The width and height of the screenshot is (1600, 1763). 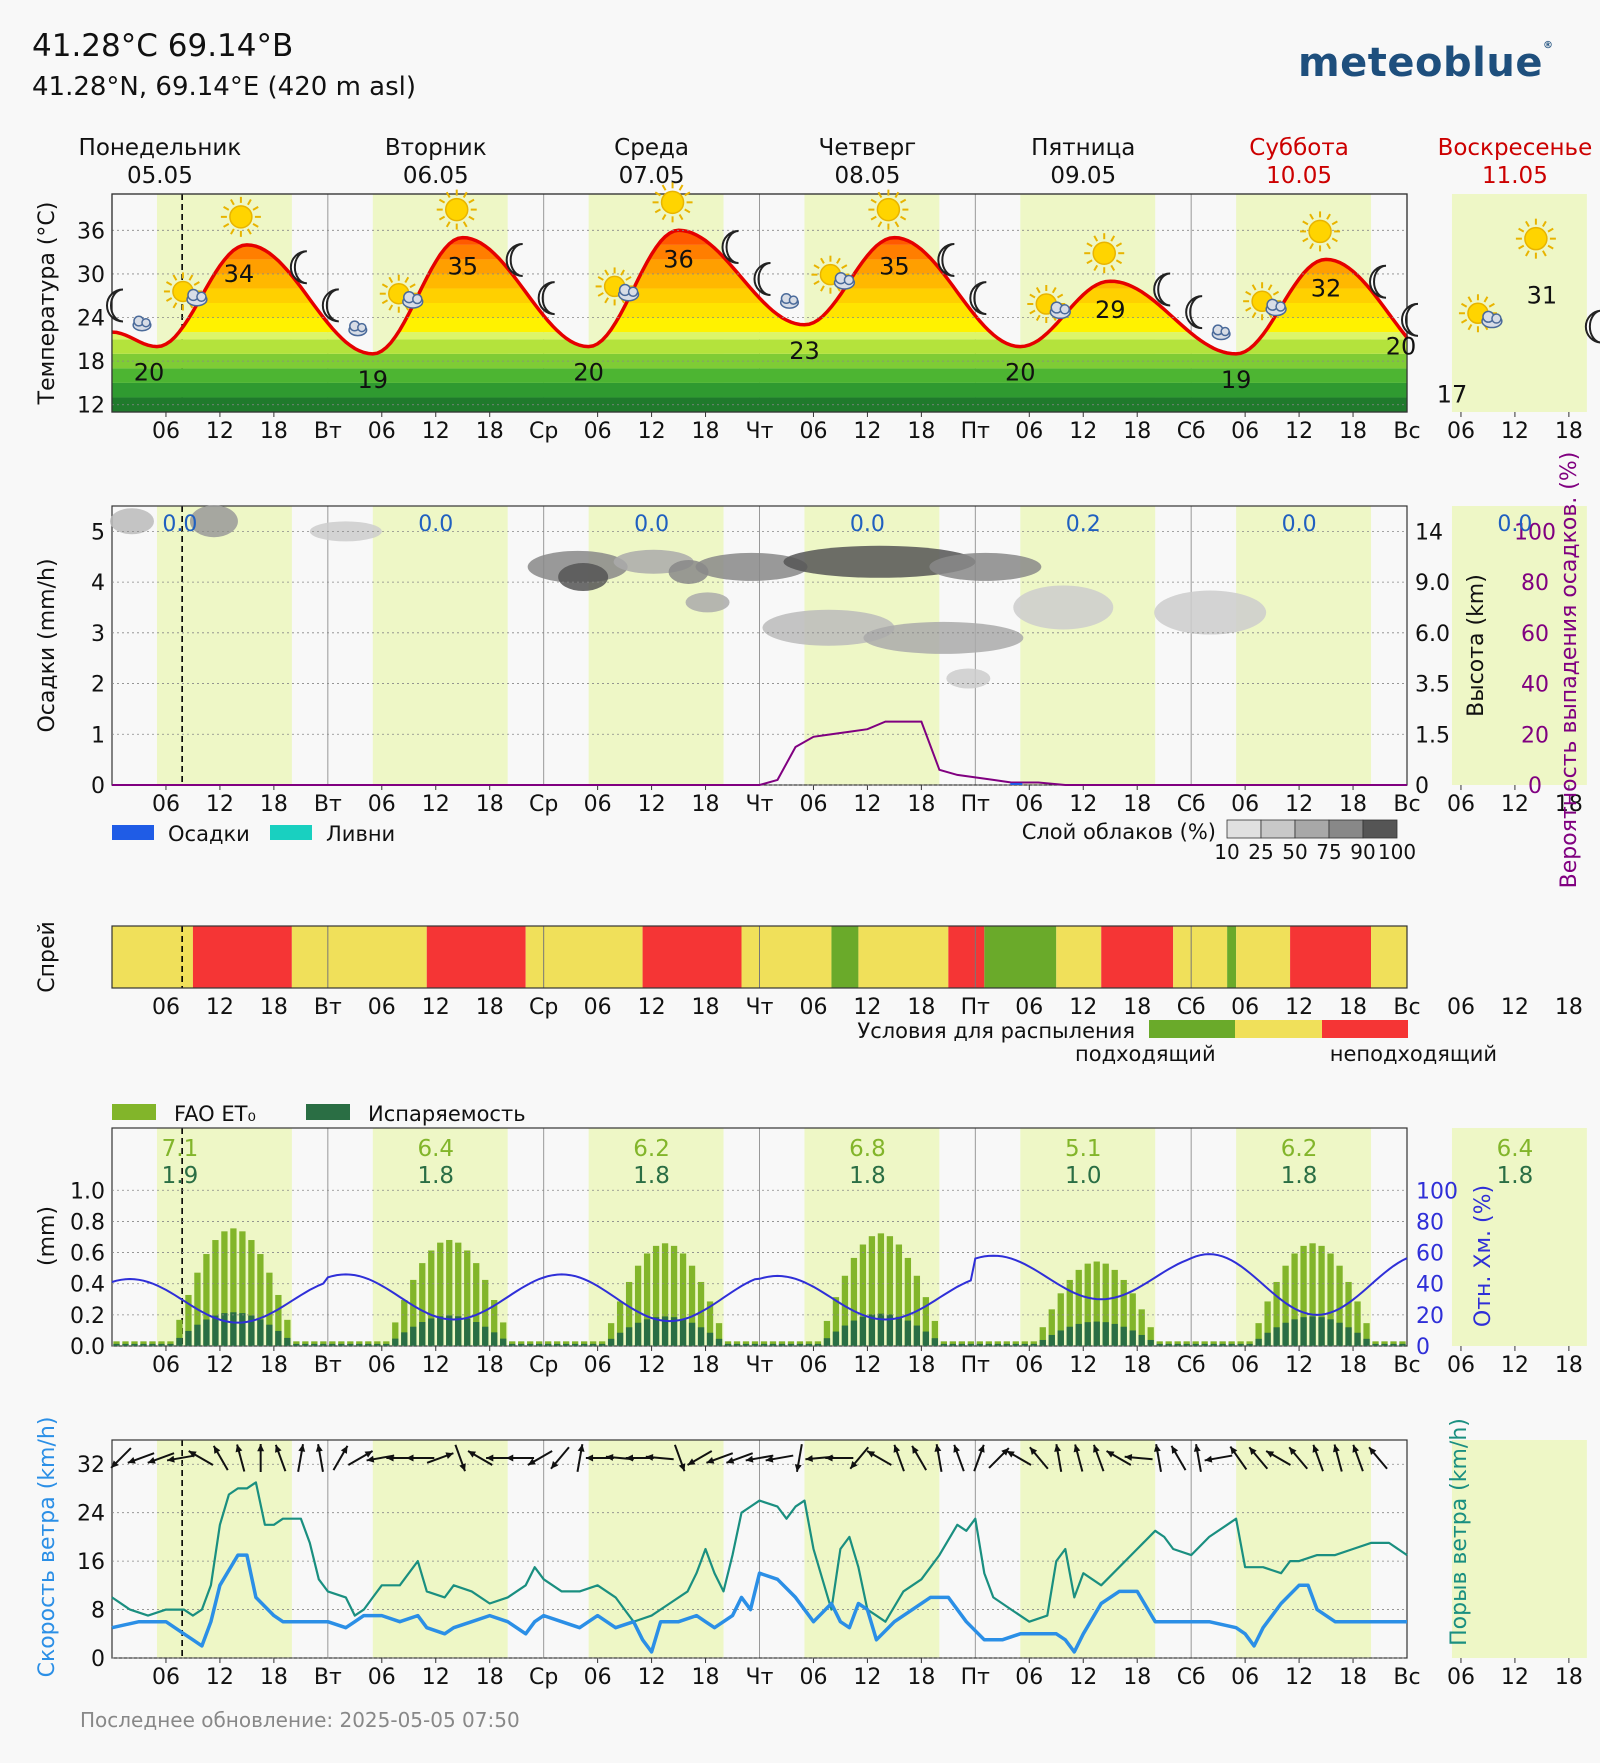 What do you see at coordinates (1535, 685) in the screenshot?
I see `probability-tick: 40` at bounding box center [1535, 685].